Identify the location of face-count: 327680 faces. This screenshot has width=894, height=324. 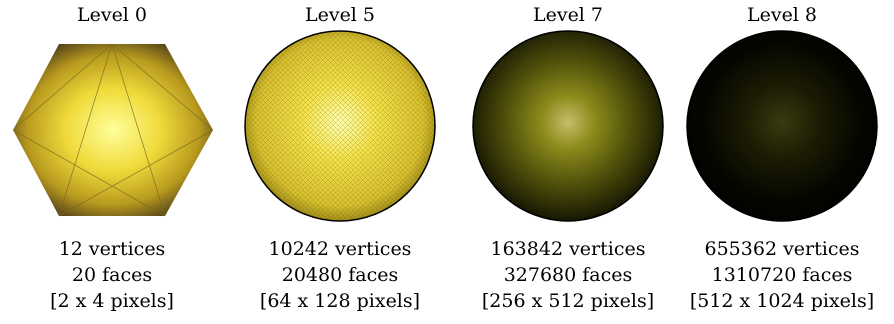
(568, 275).